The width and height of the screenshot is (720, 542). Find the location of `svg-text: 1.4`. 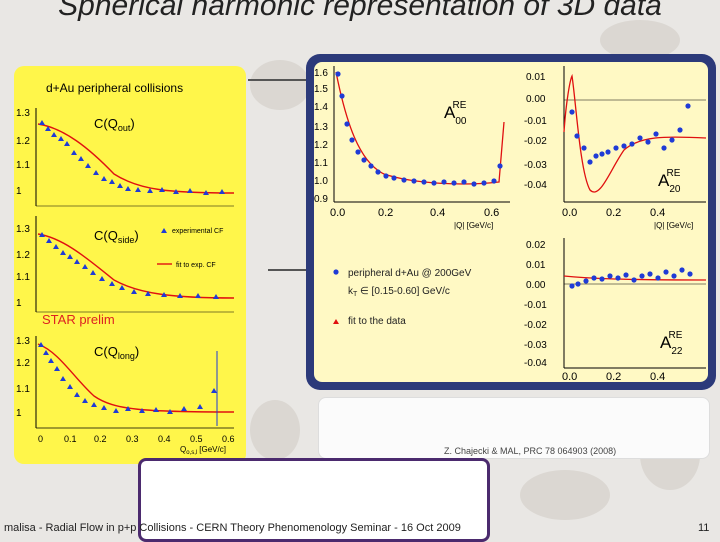

svg-text: 1.4 is located at coordinates (321, 107).